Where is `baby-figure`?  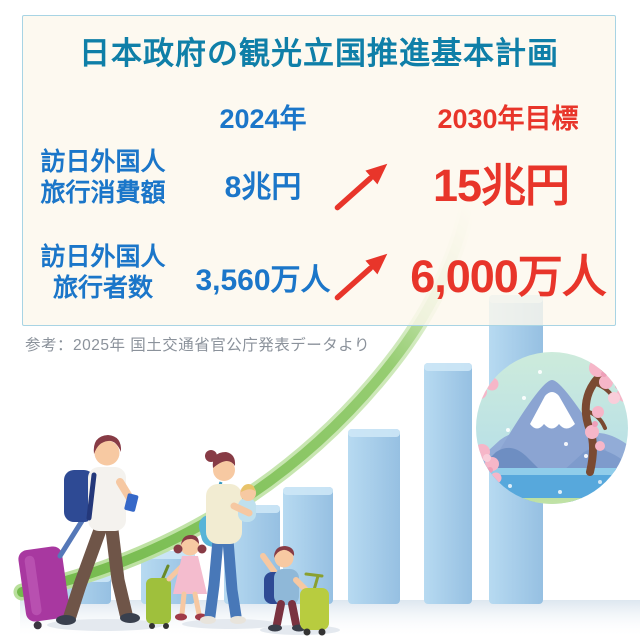 baby-figure is located at coordinates (247, 503).